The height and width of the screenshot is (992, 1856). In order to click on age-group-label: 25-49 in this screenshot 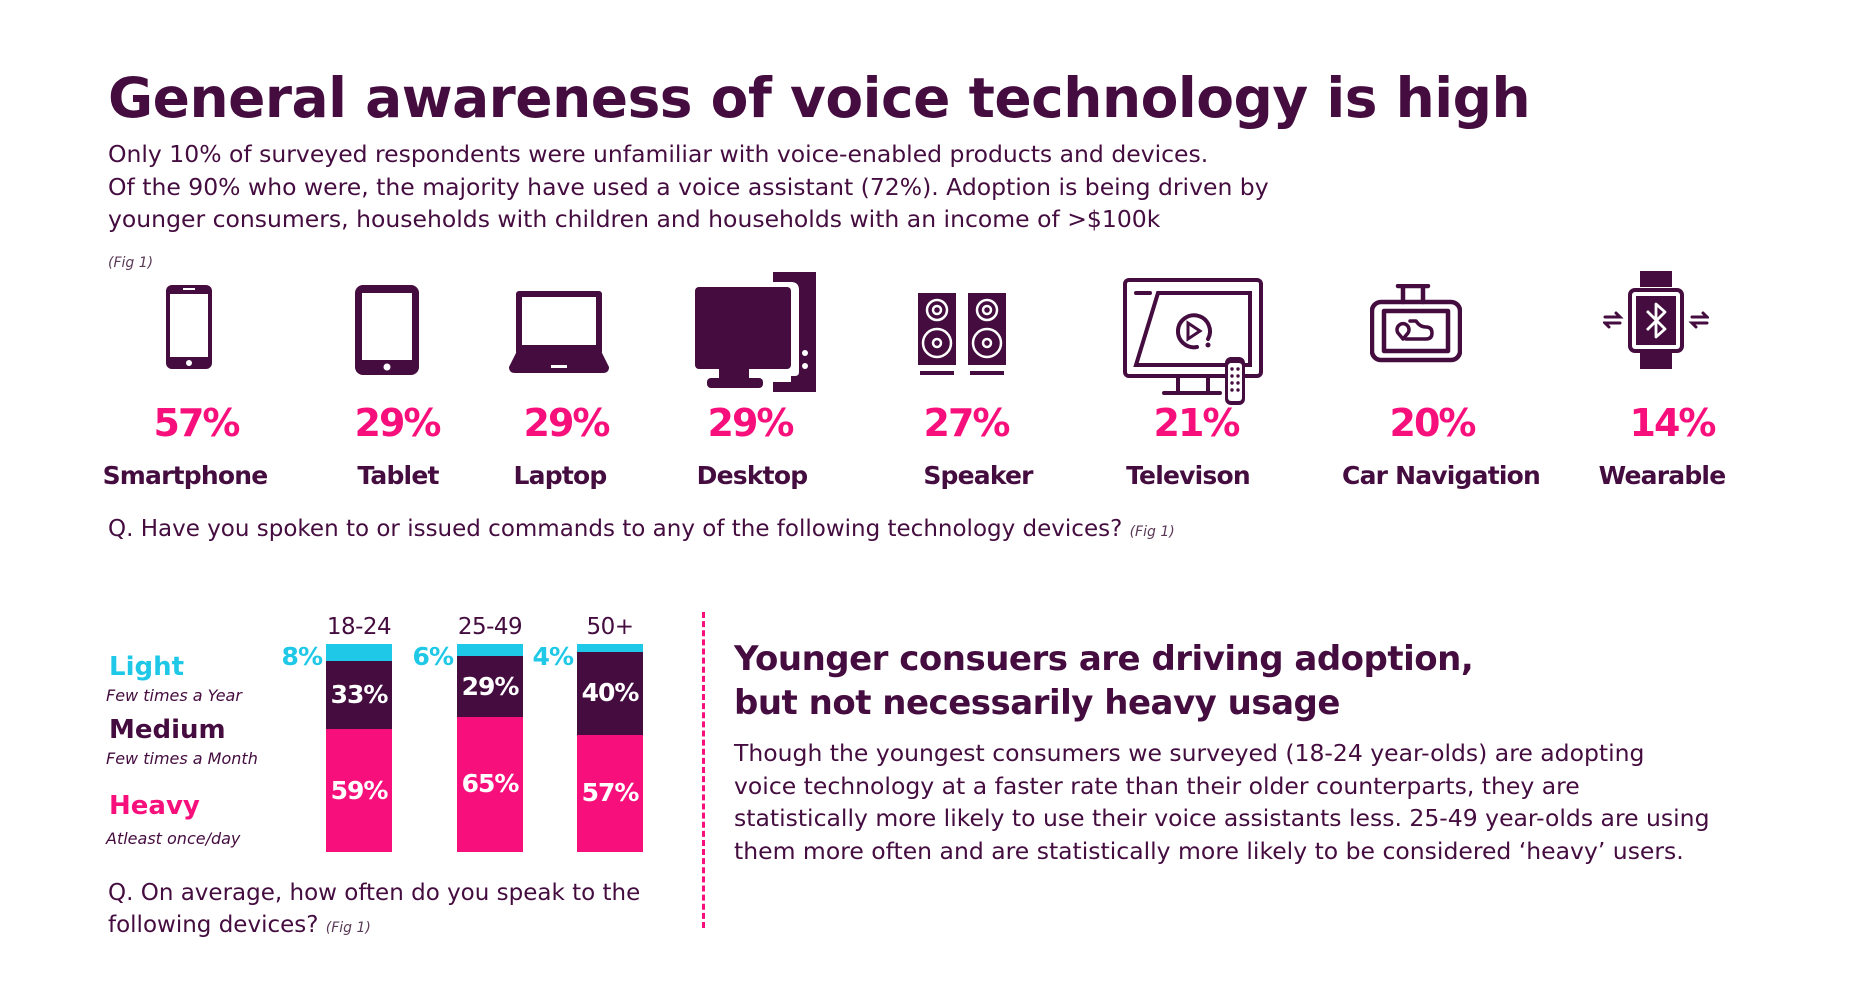, I will do `click(490, 627)`.